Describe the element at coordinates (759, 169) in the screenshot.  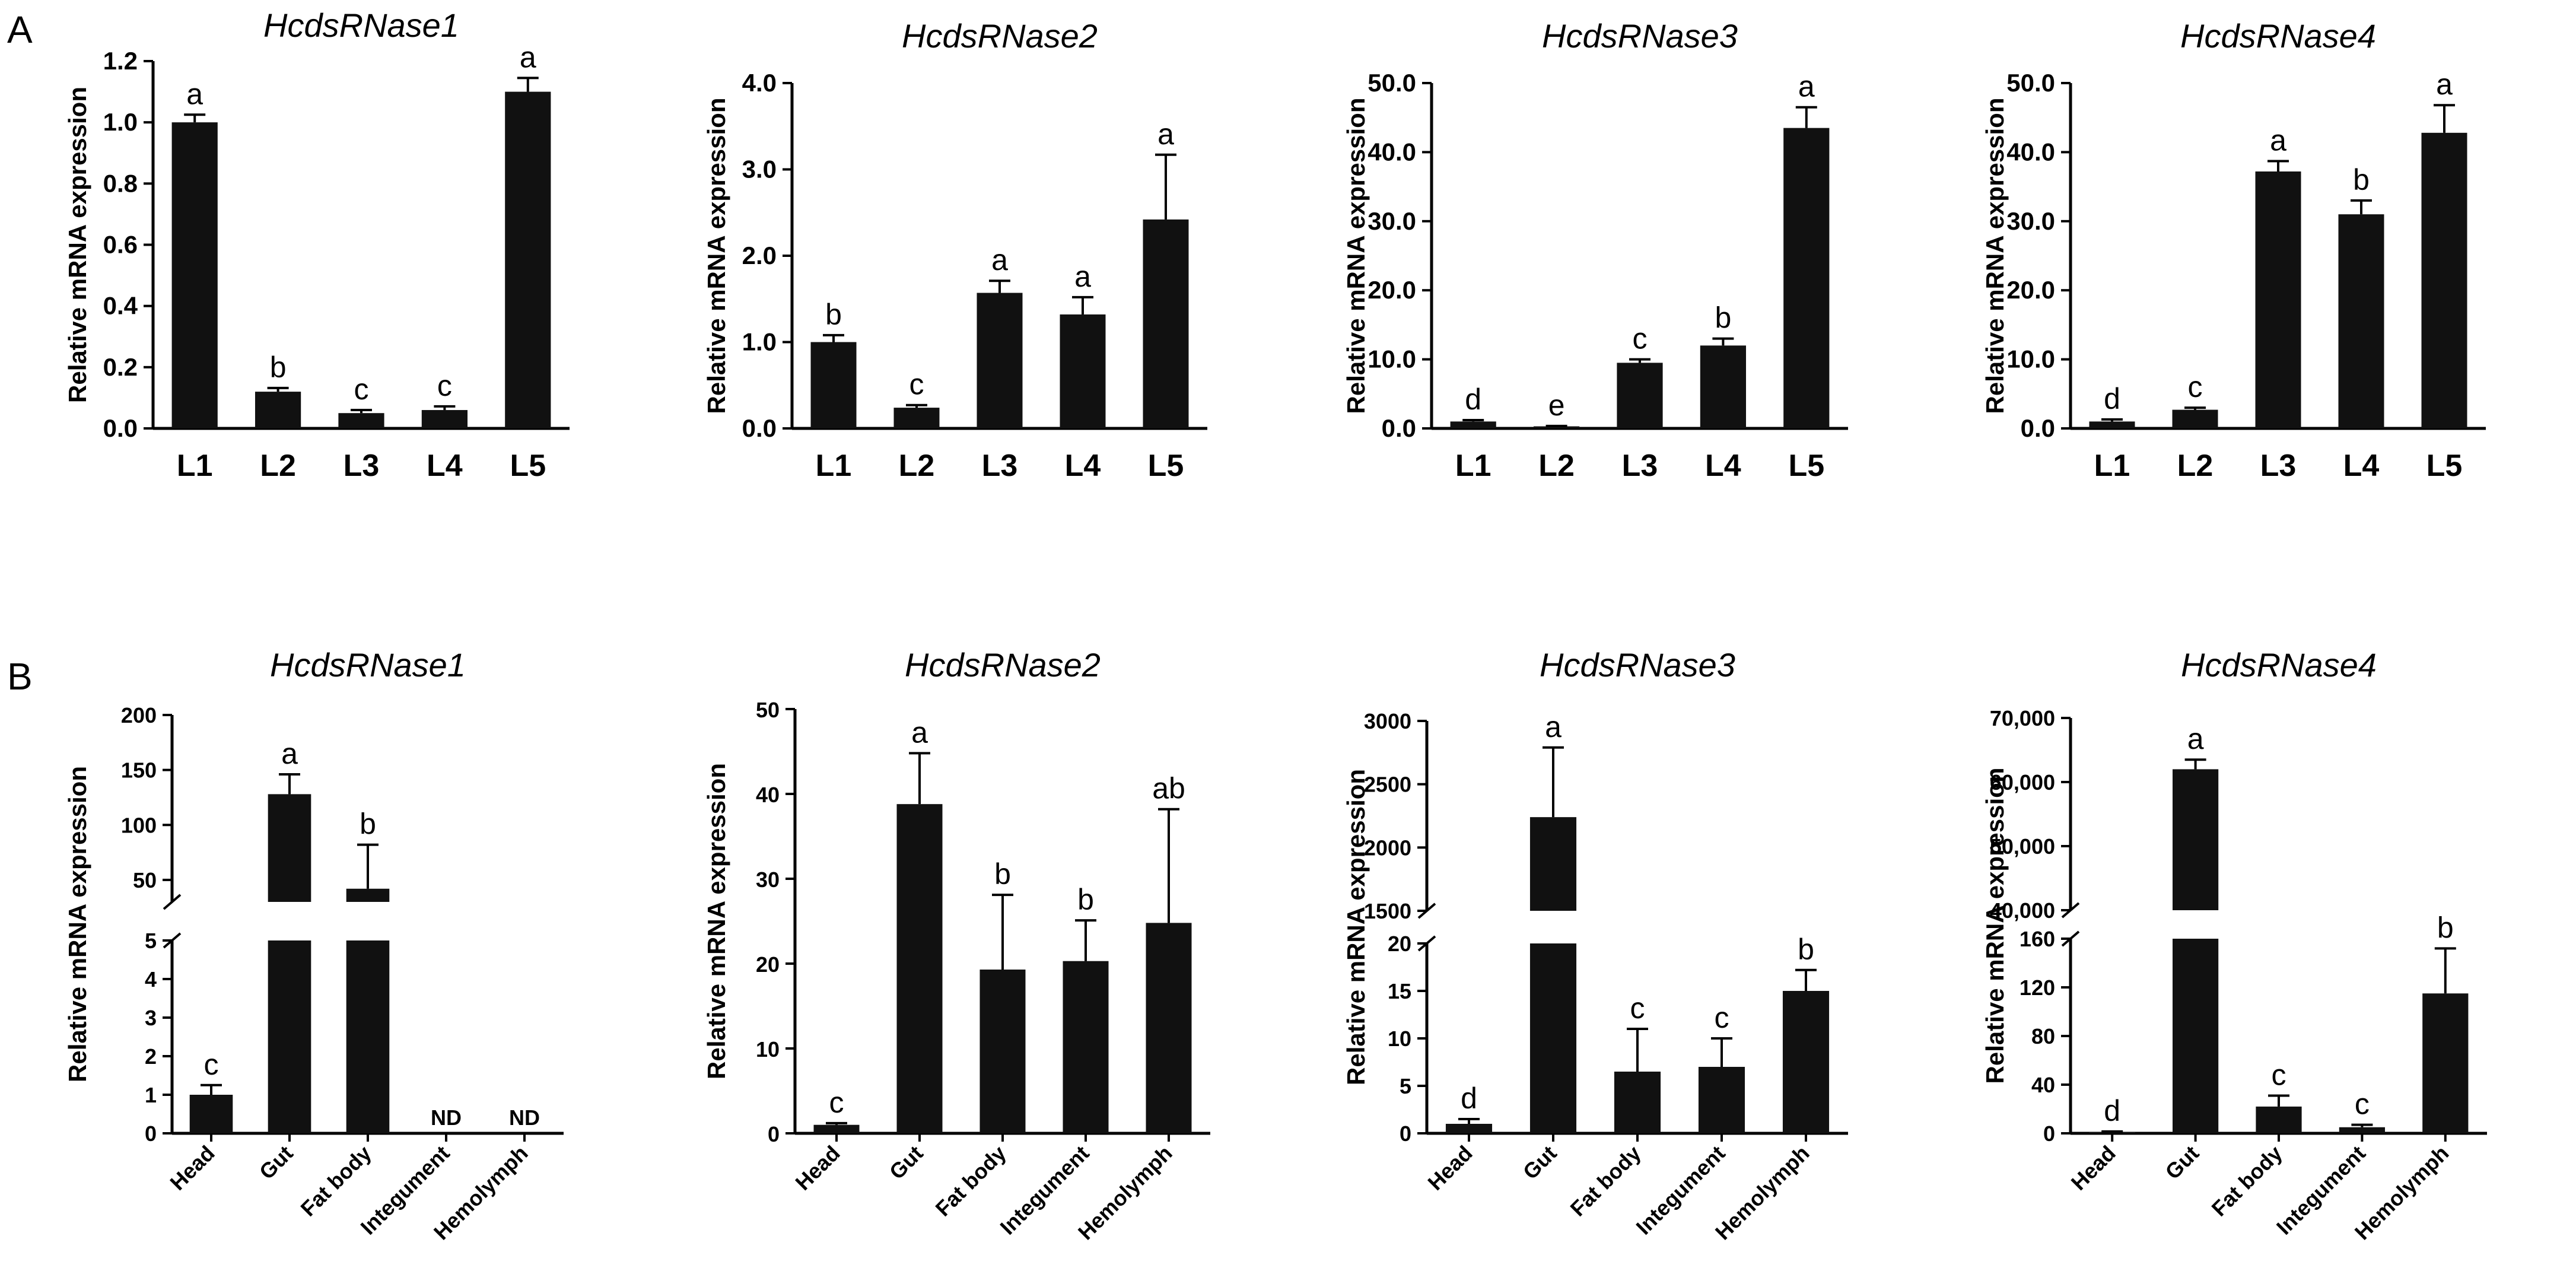
I see `y-tick-label: 3.0` at that location.